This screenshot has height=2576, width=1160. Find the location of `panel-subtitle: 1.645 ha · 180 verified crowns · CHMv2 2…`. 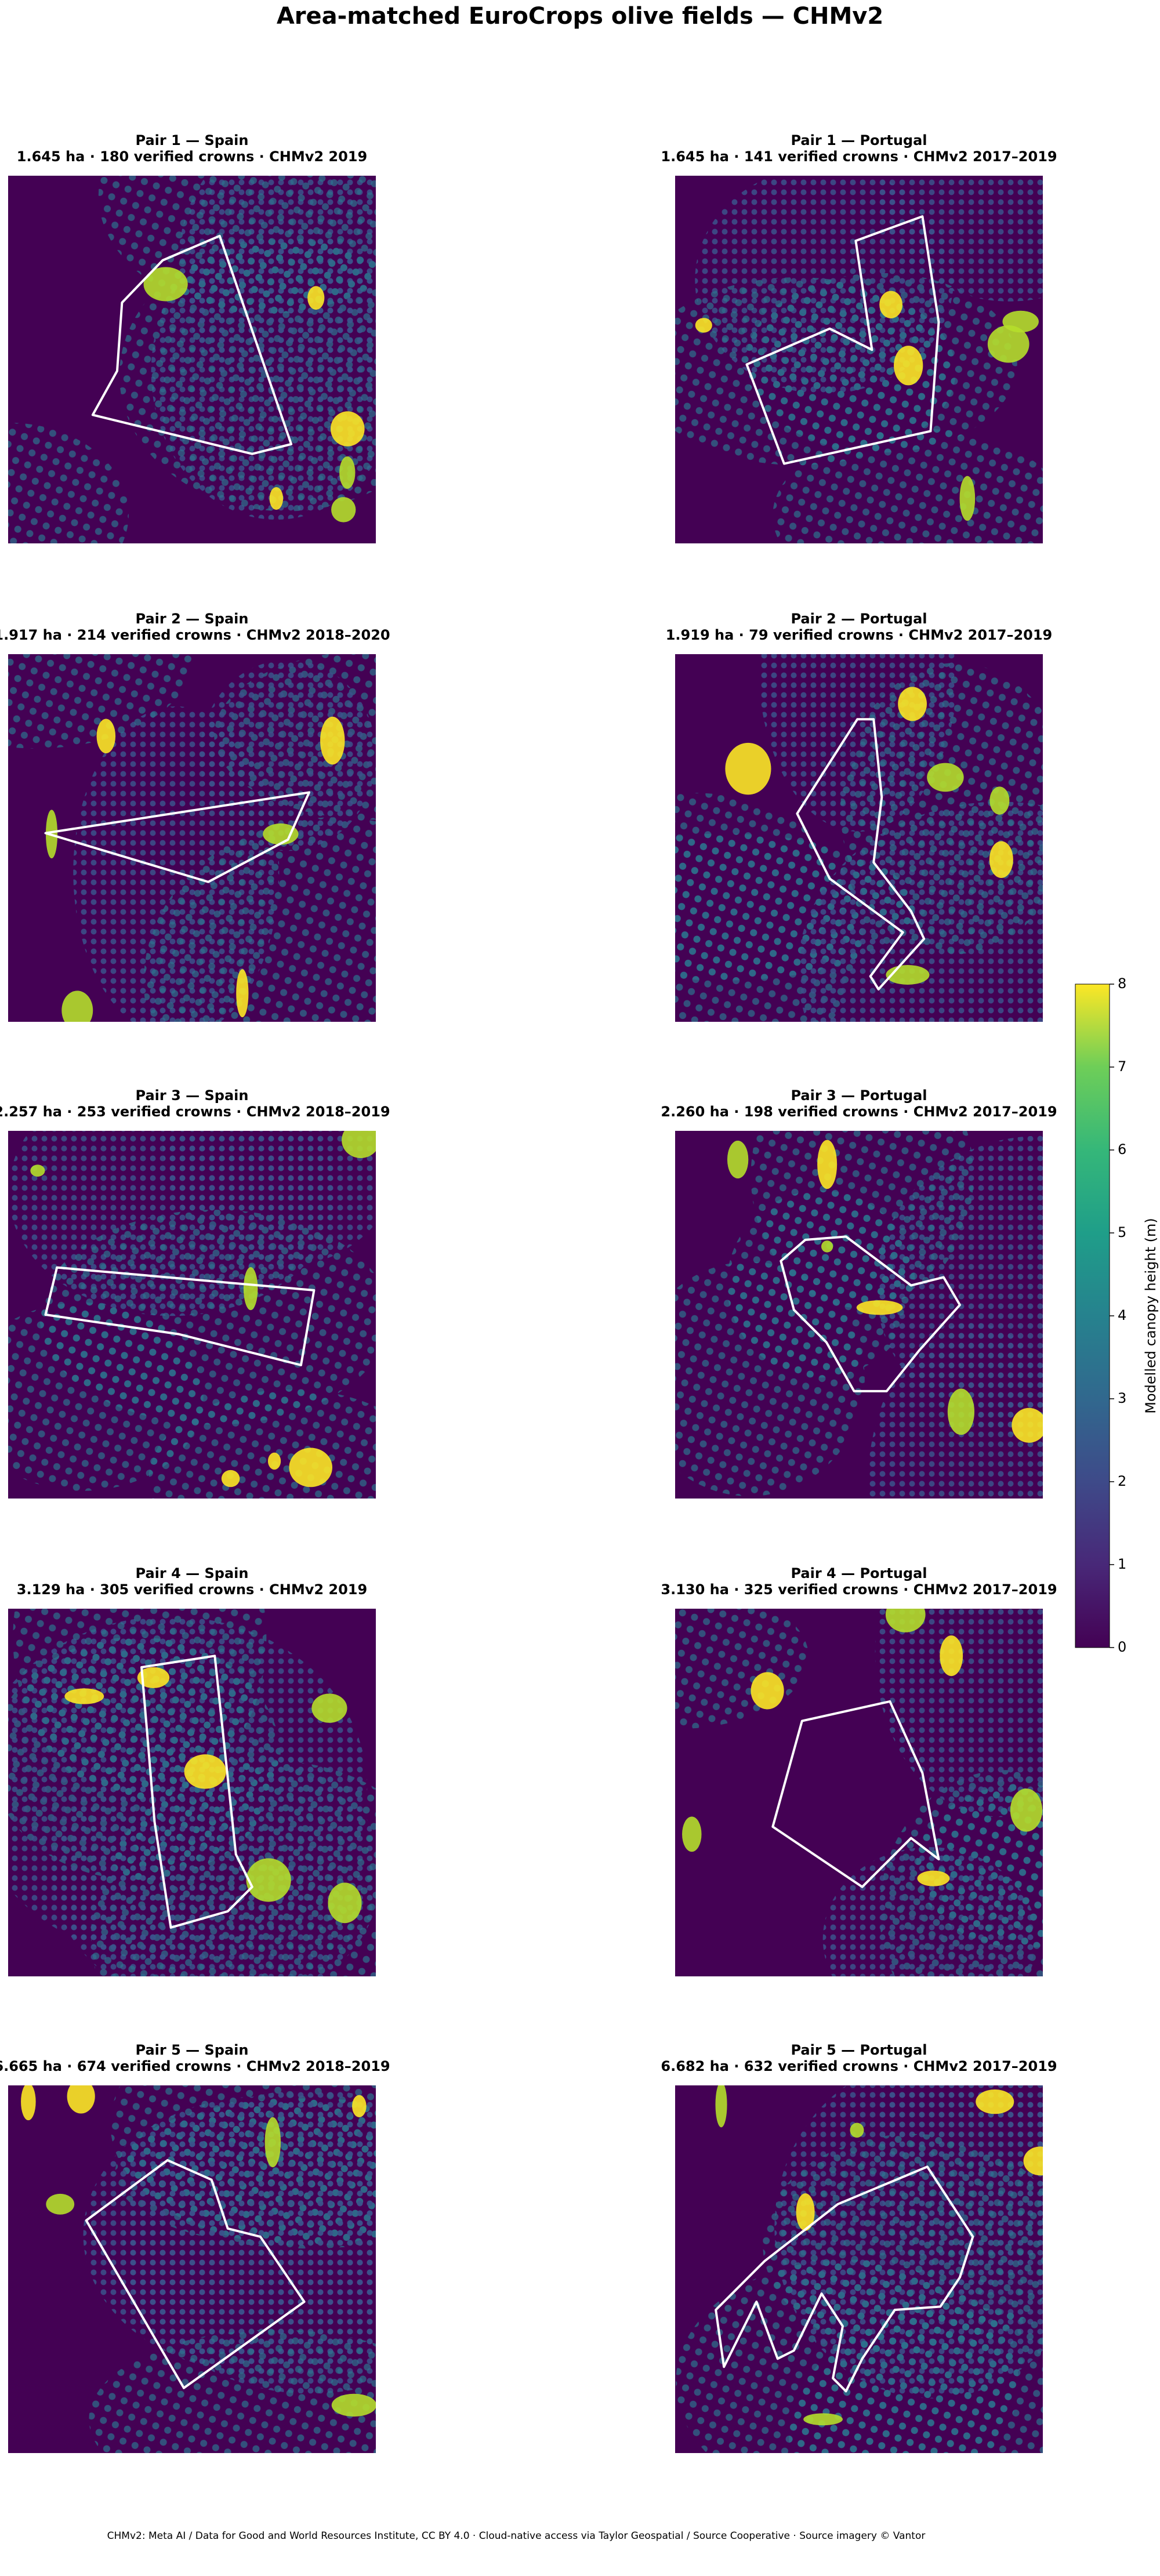

panel-subtitle: 1.645 ha · 180 verified crowns · CHMv2 2… is located at coordinates (192, 156).